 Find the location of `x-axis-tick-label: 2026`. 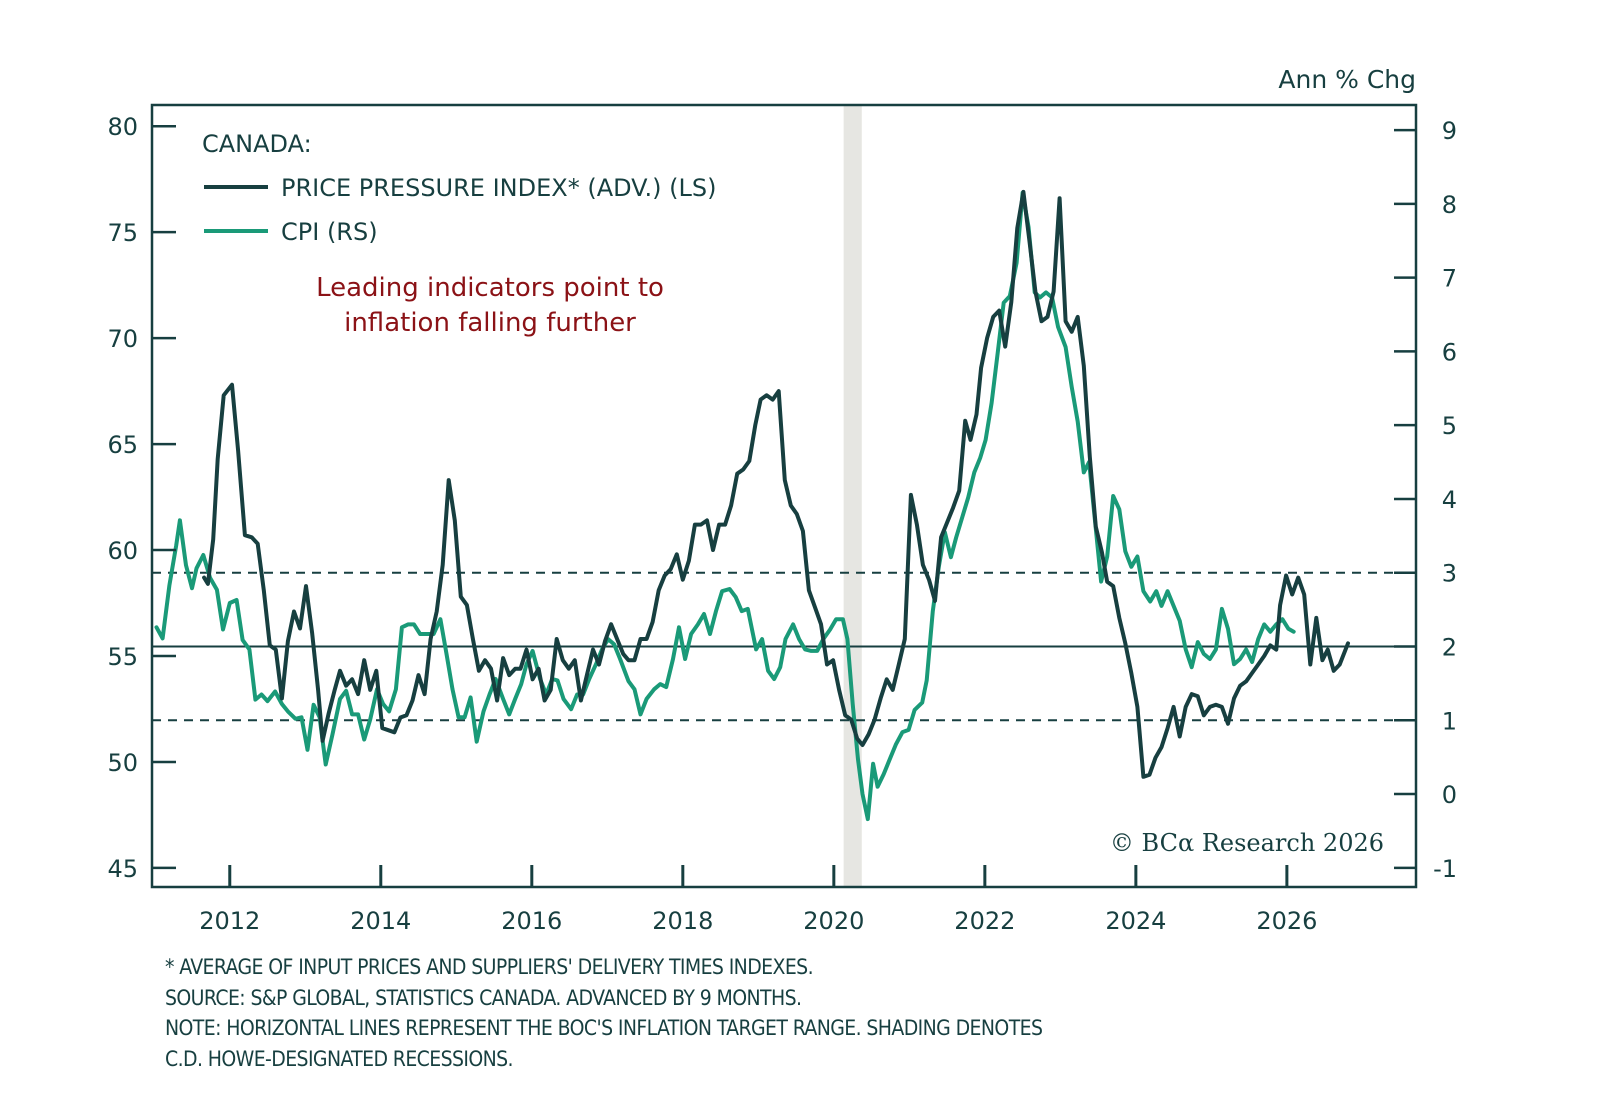

x-axis-tick-label: 2026 is located at coordinates (1286, 921).